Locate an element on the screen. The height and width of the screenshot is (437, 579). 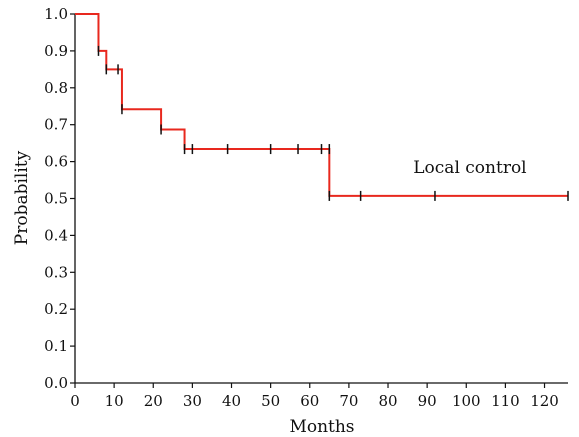
x-tick-label: 0 is located at coordinates (75, 401).